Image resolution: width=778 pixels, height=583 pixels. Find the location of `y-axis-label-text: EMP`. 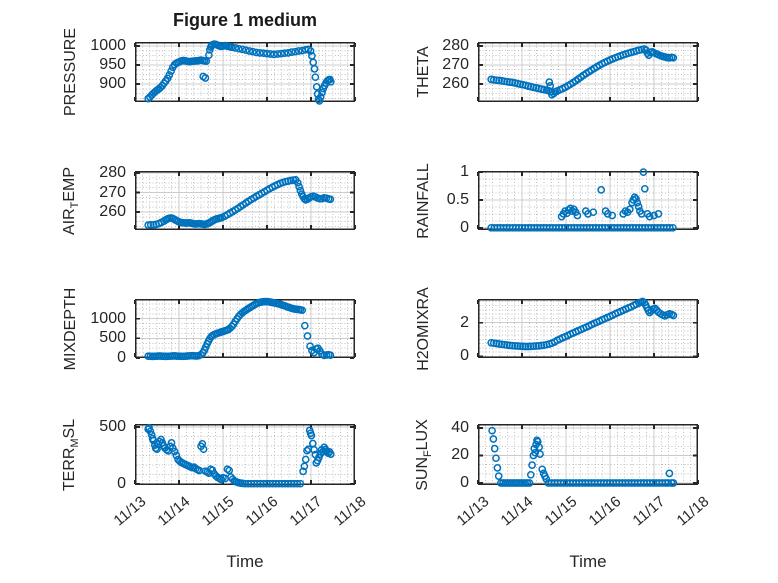

y-axis-label-text: EMP is located at coordinates (69, 184).